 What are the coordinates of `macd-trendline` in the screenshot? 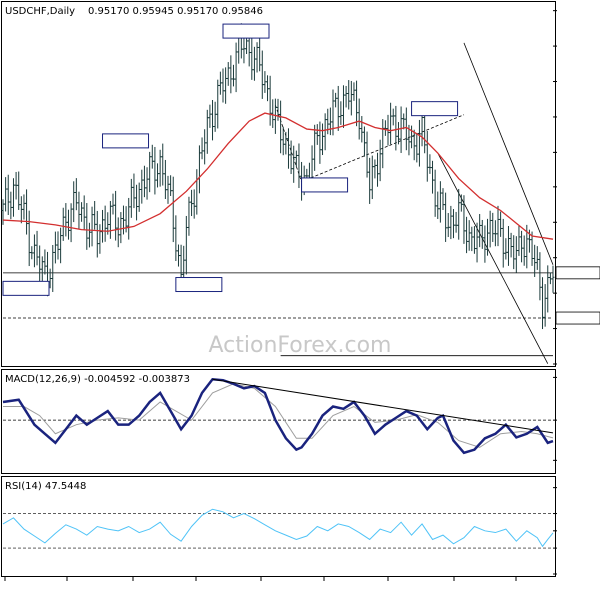 It's located at (383, 406).